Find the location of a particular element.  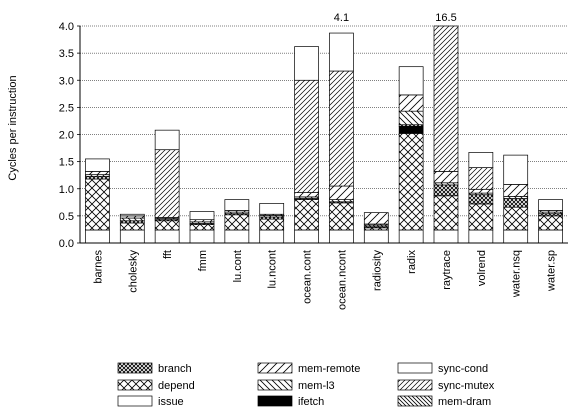

legend-label-depend: depend is located at coordinates (176, 386).